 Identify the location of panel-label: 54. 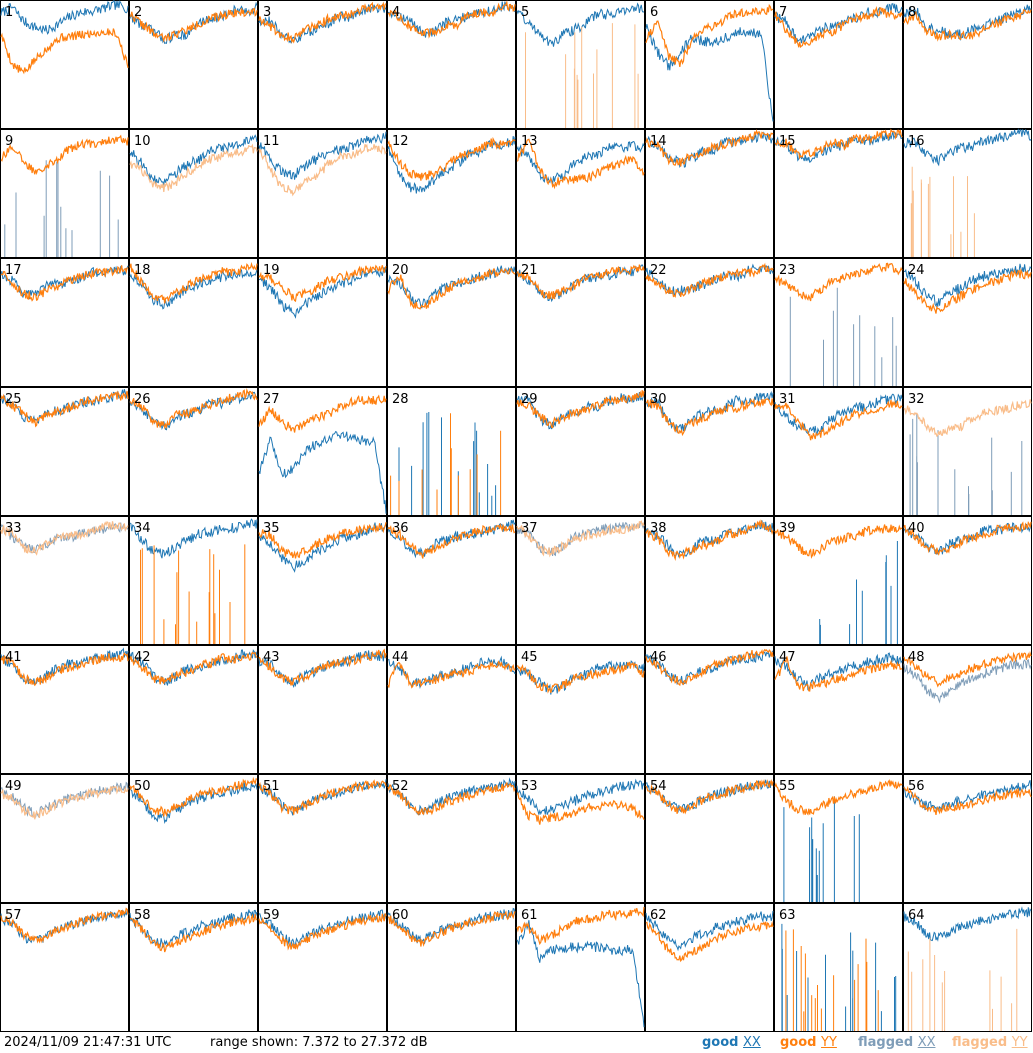
(658, 786).